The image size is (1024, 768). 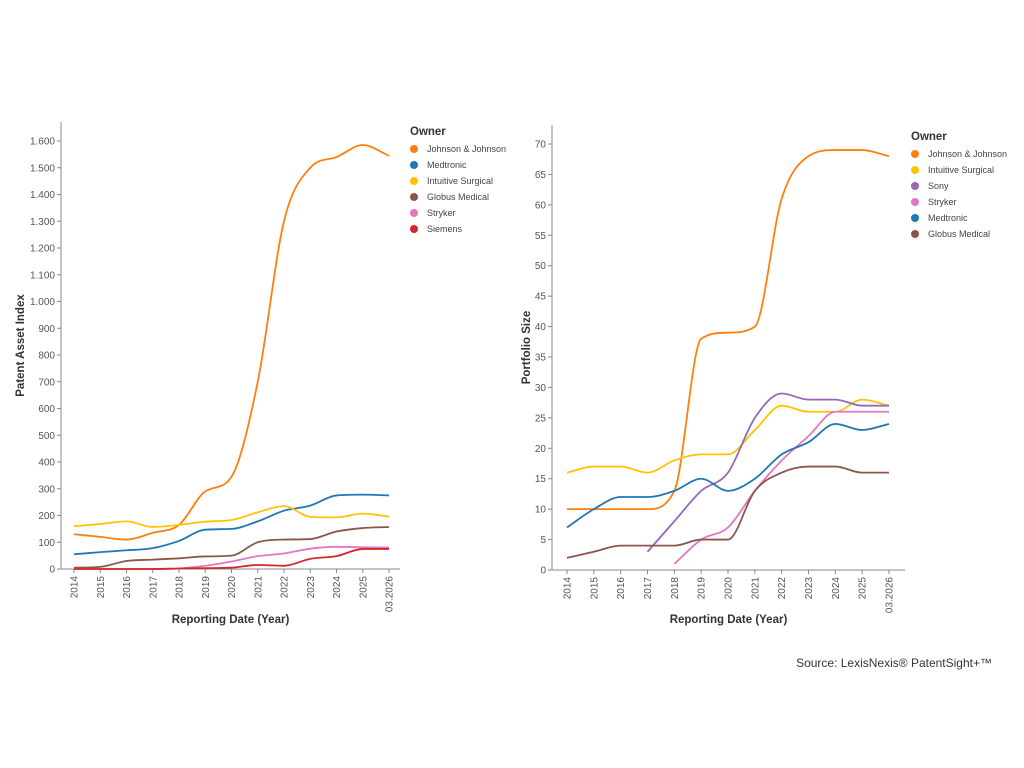 I want to click on y-axis-title: Portfolio Size, so click(x=527, y=347).